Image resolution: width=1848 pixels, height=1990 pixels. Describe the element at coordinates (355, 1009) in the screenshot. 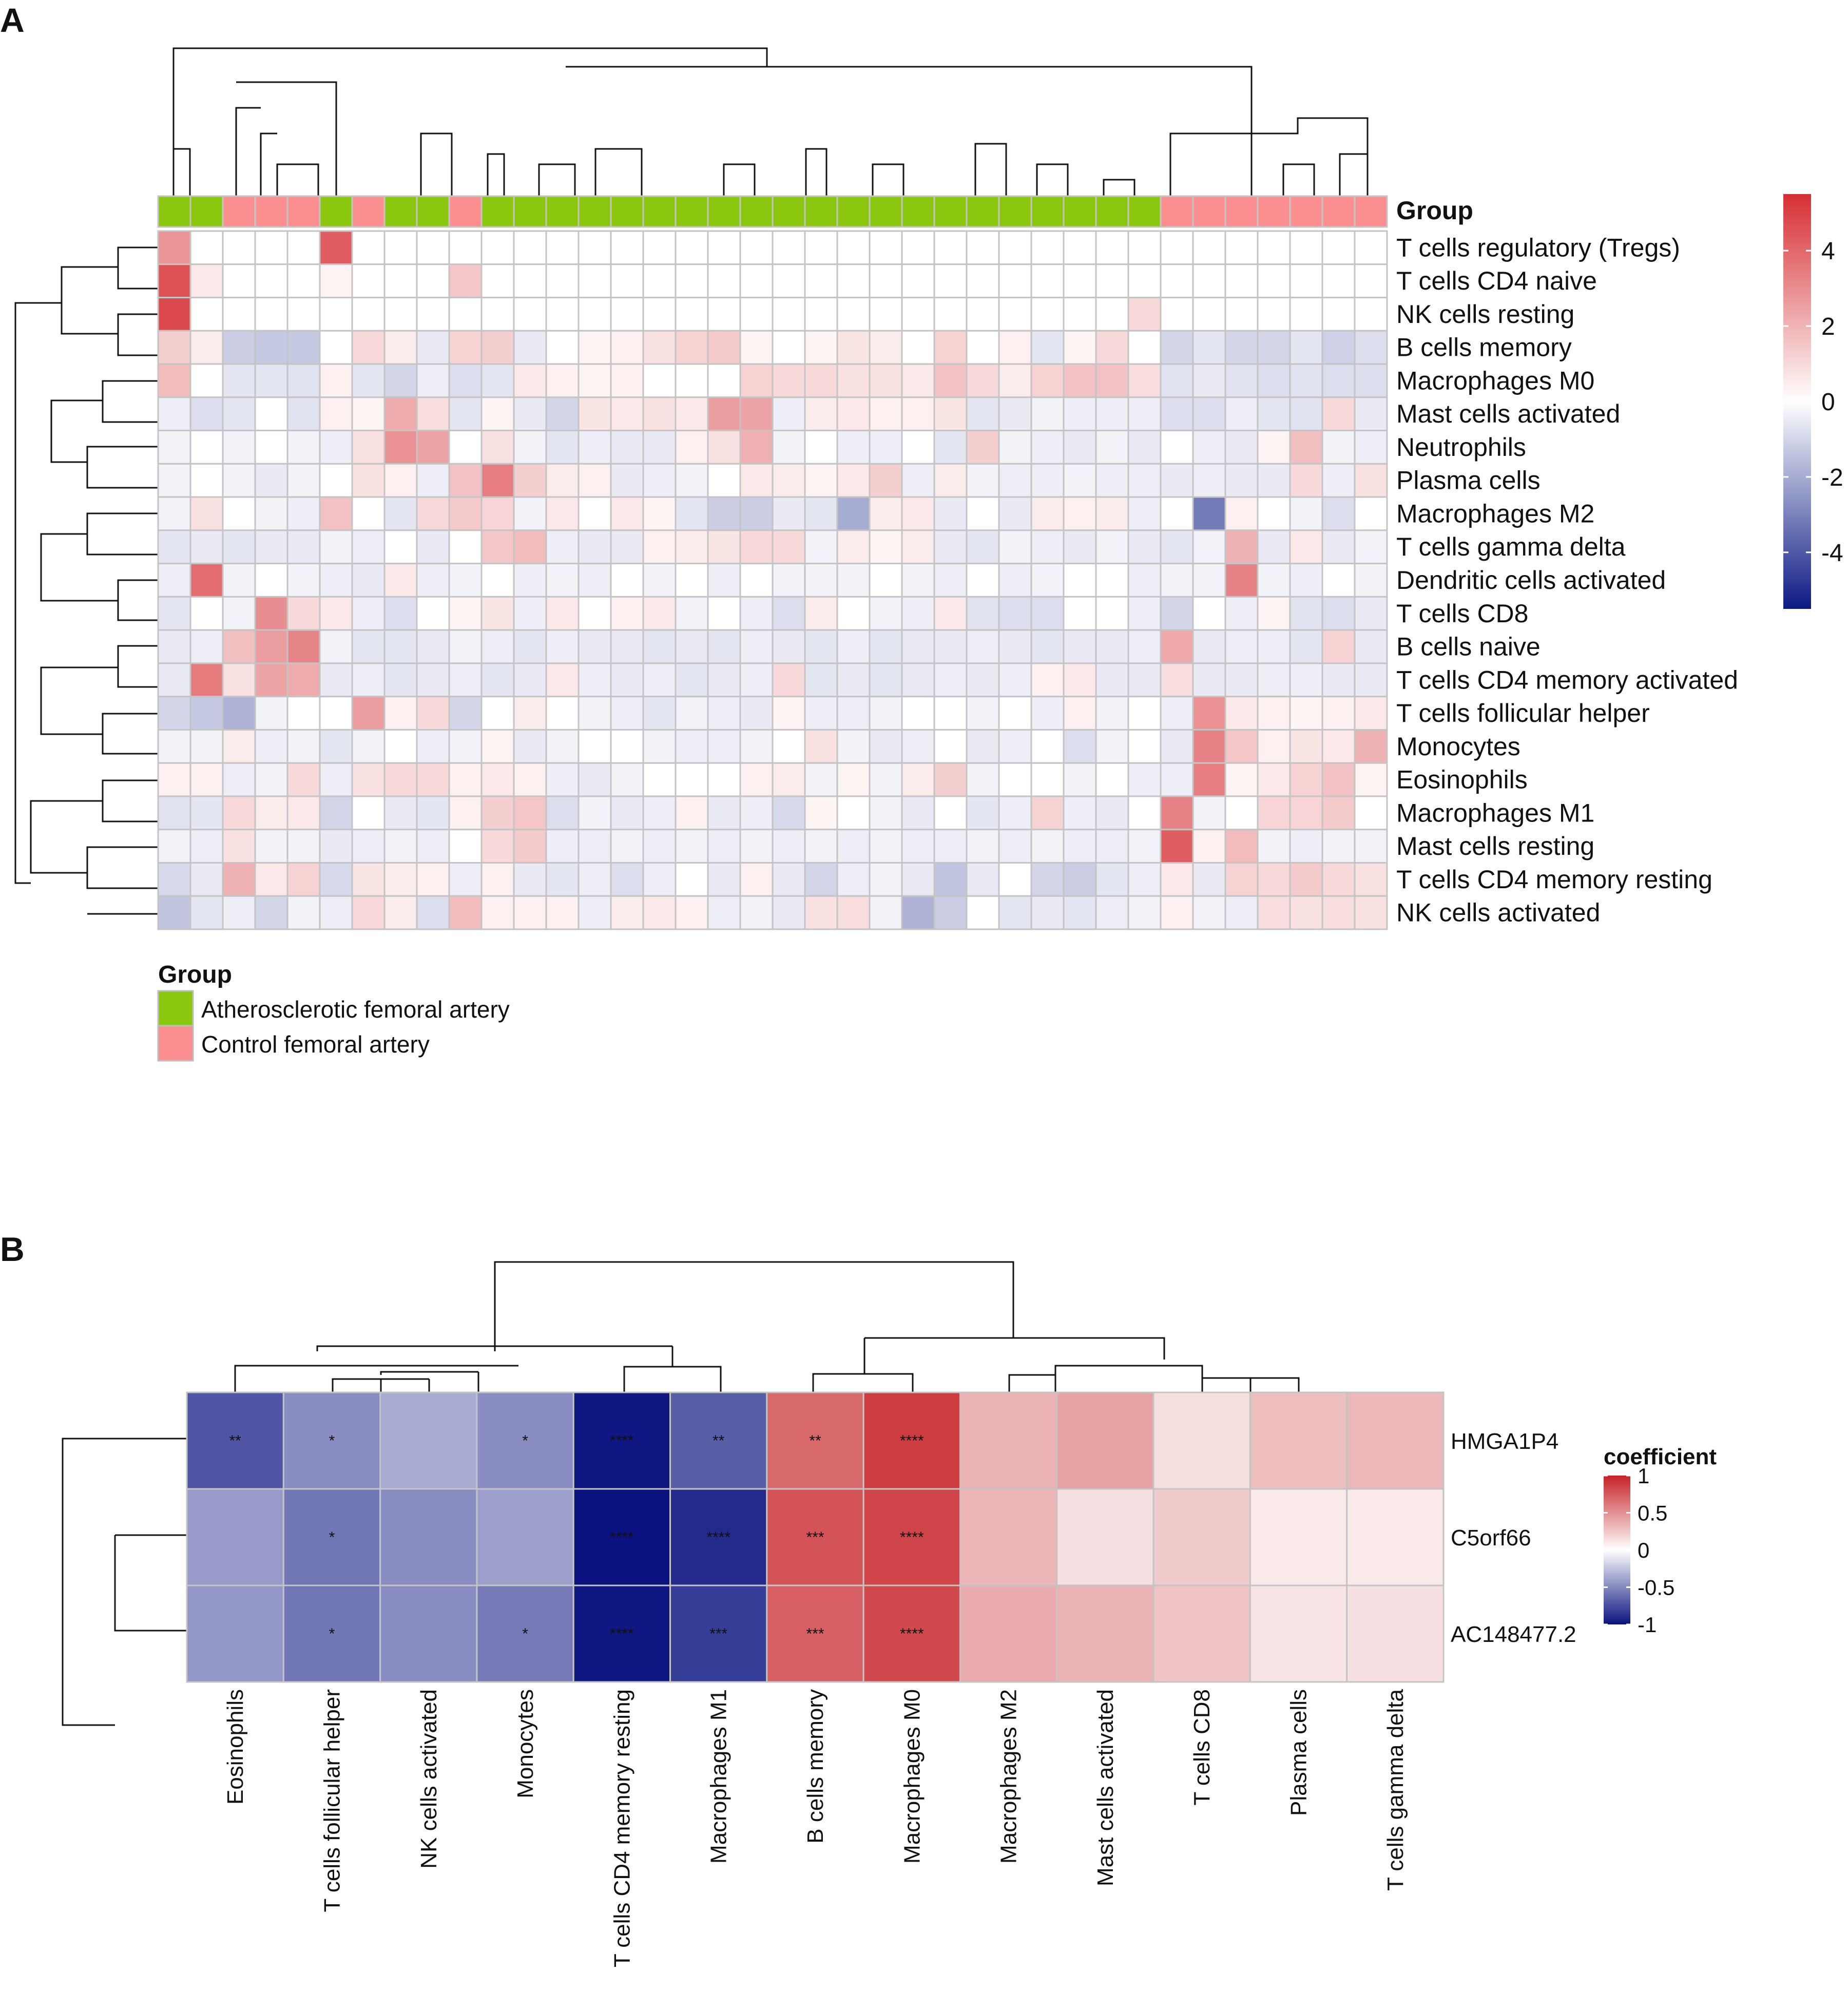

I see `legend-label-atherosclerotic: Atherosclerotic femoral artery` at that location.